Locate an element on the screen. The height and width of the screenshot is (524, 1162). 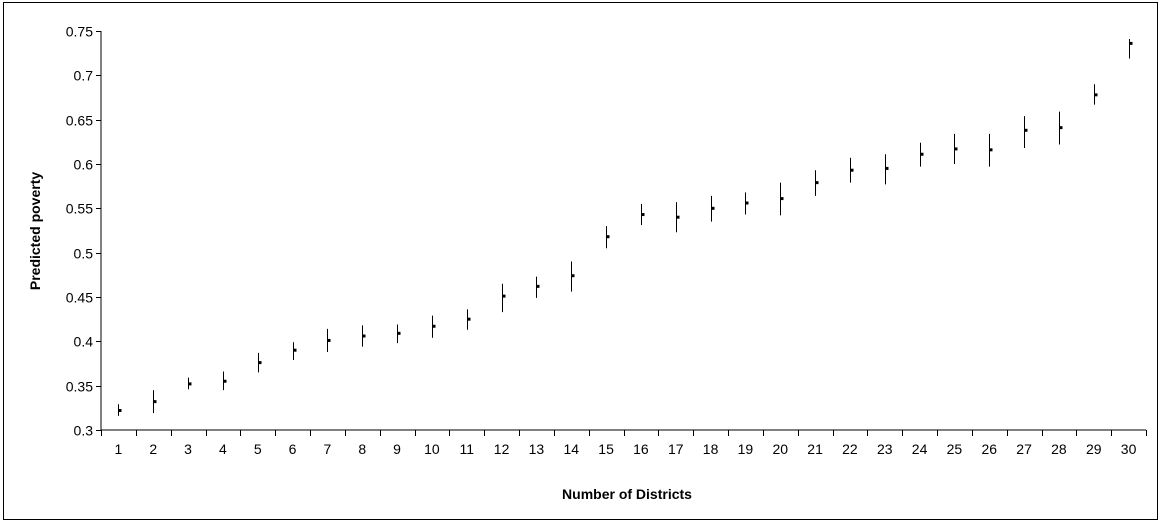
x-tick-label: 11 is located at coordinates (466, 449).